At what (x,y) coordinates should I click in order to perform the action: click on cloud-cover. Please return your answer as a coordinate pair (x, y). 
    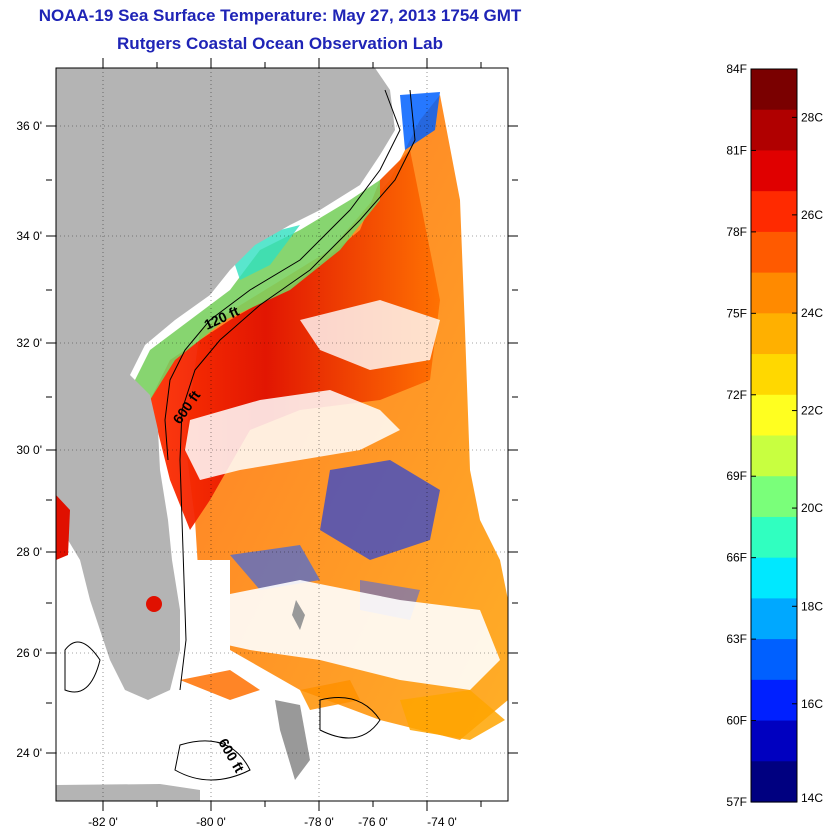
    Looking at the image, I should click on (292, 435).